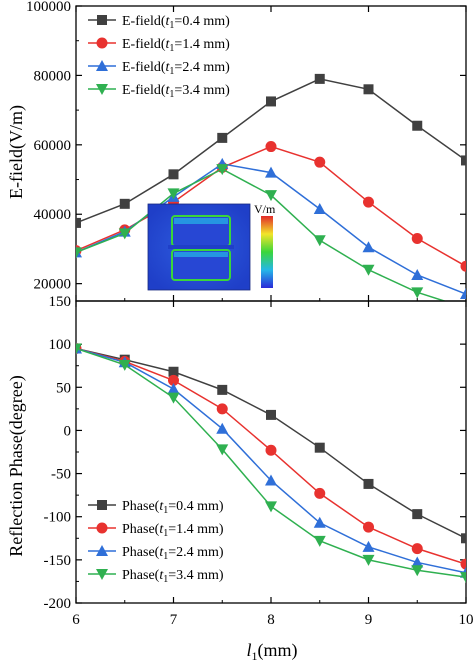 The width and height of the screenshot is (474, 662). I want to click on bottom-y-tick-label: -150, so click(58, 561).